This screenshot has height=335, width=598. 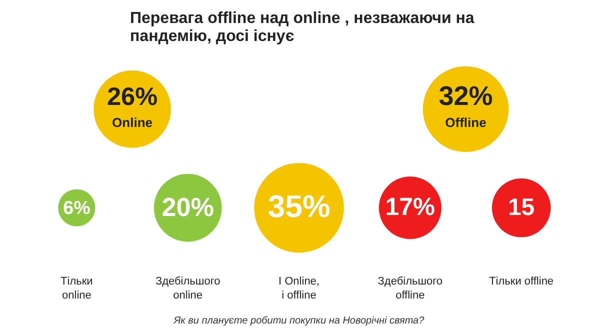 What do you see at coordinates (465, 95) in the screenshot?
I see `data-label: 32%` at bounding box center [465, 95].